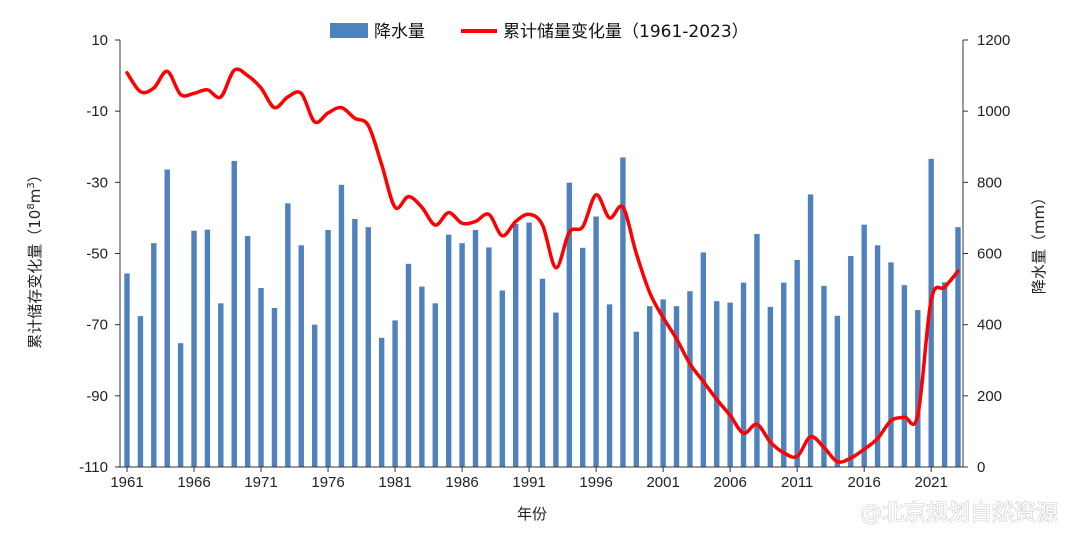 Image resolution: width=1080 pixels, height=548 pixels. What do you see at coordinates (1039, 242) in the screenshot?
I see `y-right-axis-title: 降水量（mm）` at bounding box center [1039, 242].